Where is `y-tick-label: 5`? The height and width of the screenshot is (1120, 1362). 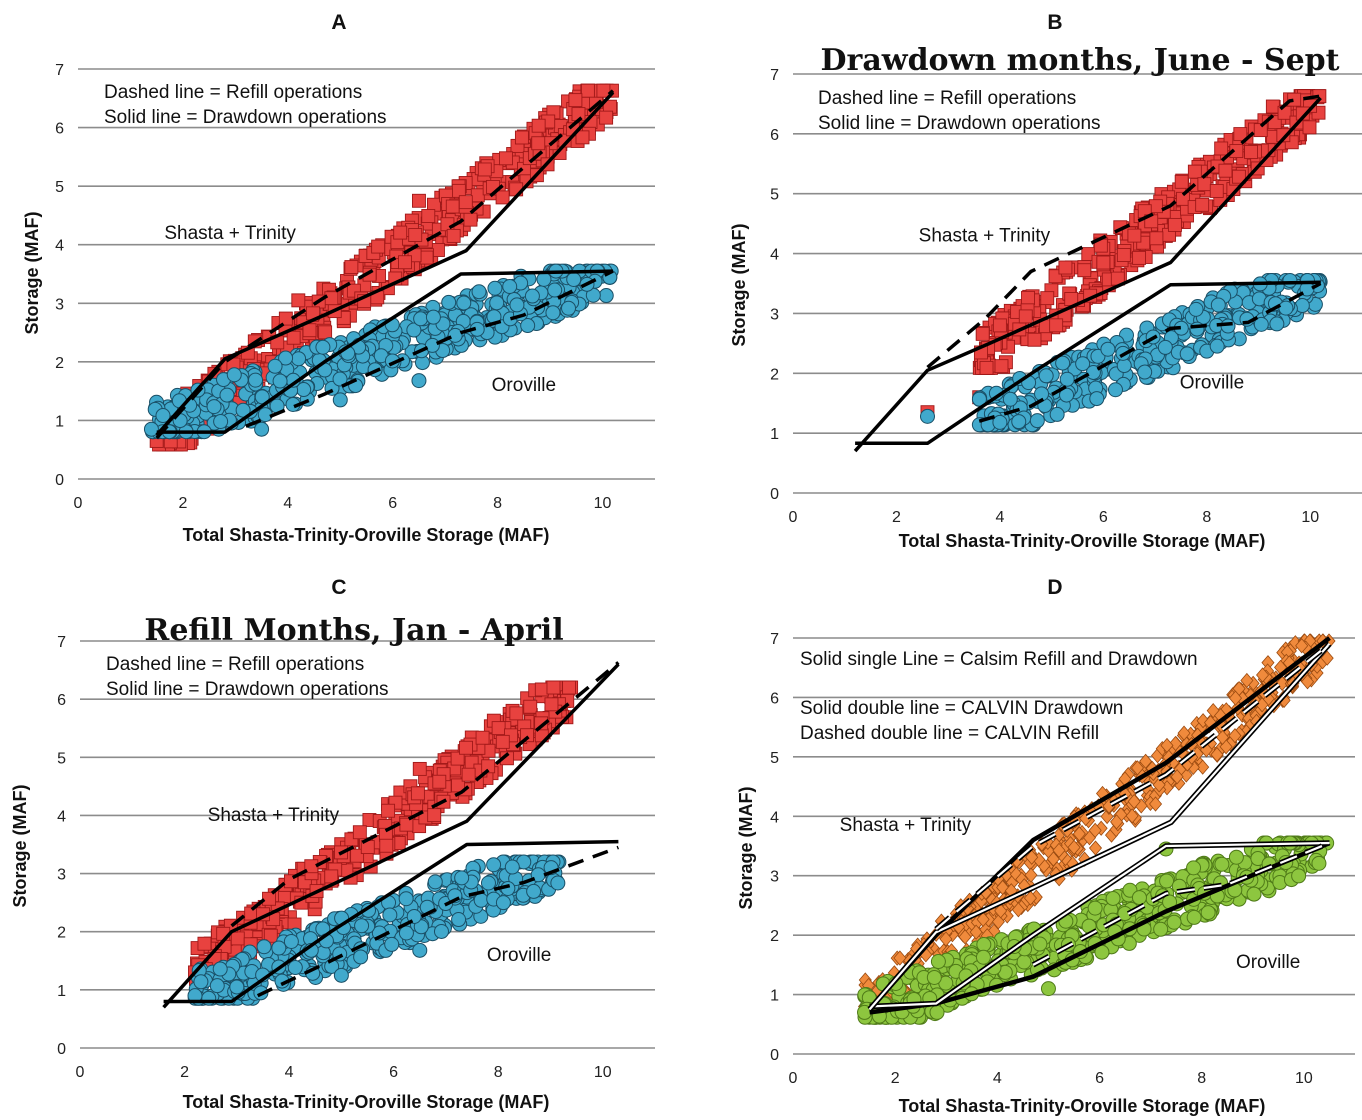
y-tick-label: 5 is located at coordinates (774, 195).